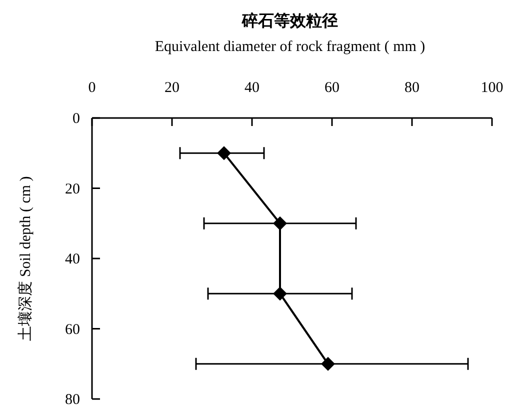  Describe the element at coordinates (332, 88) in the screenshot. I see `x-tick-label: 60` at that location.